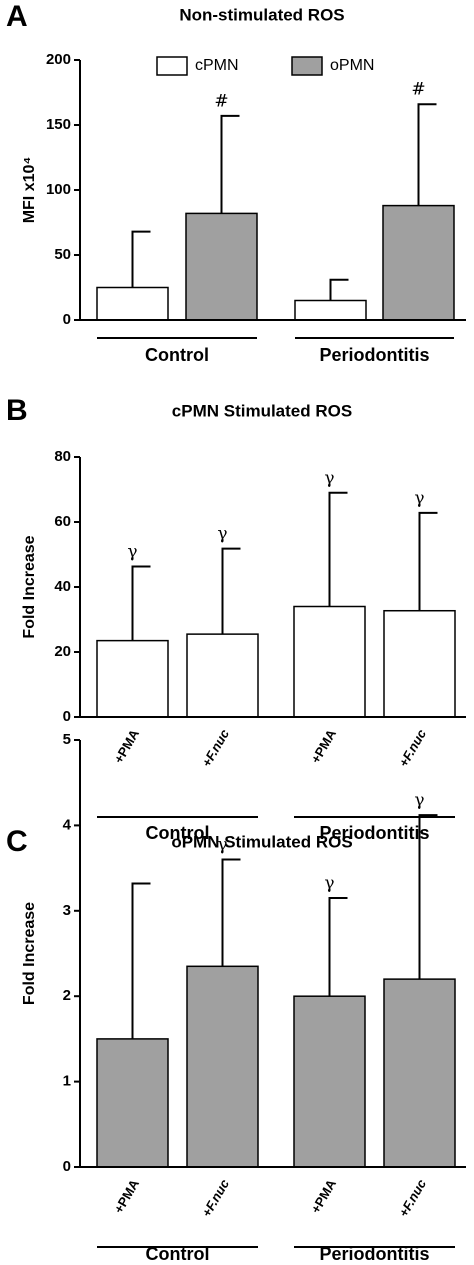  Describe the element at coordinates (62, 254) in the screenshot. I see `y-tick-label: 50` at that location.